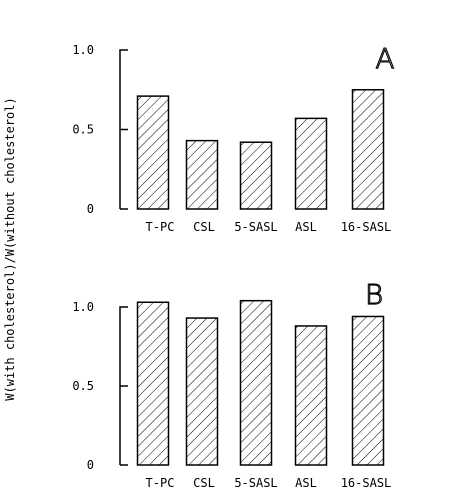  I want to click on panel-label: A, so click(384, 58).